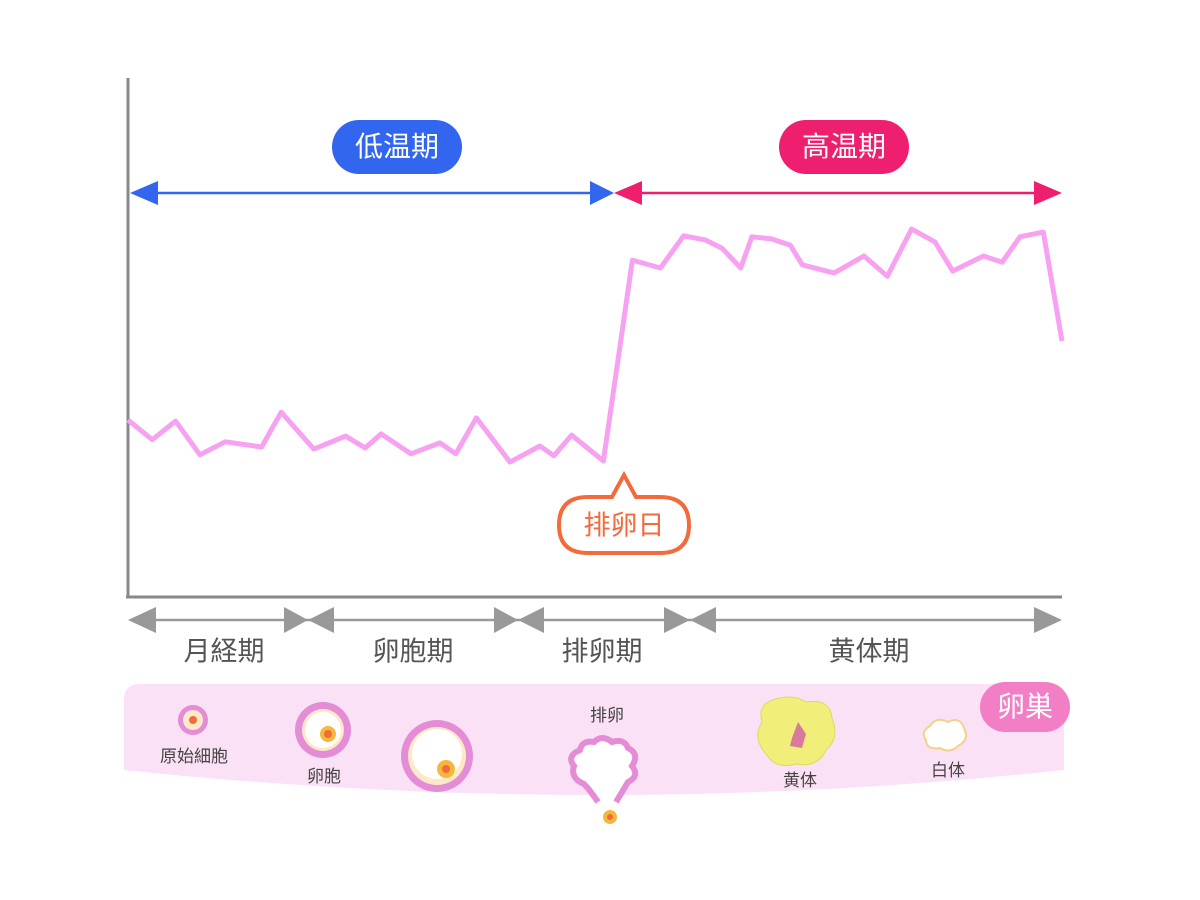 This screenshot has width=1200, height=900. I want to click on low-phase-arrow, so click(372, 193).